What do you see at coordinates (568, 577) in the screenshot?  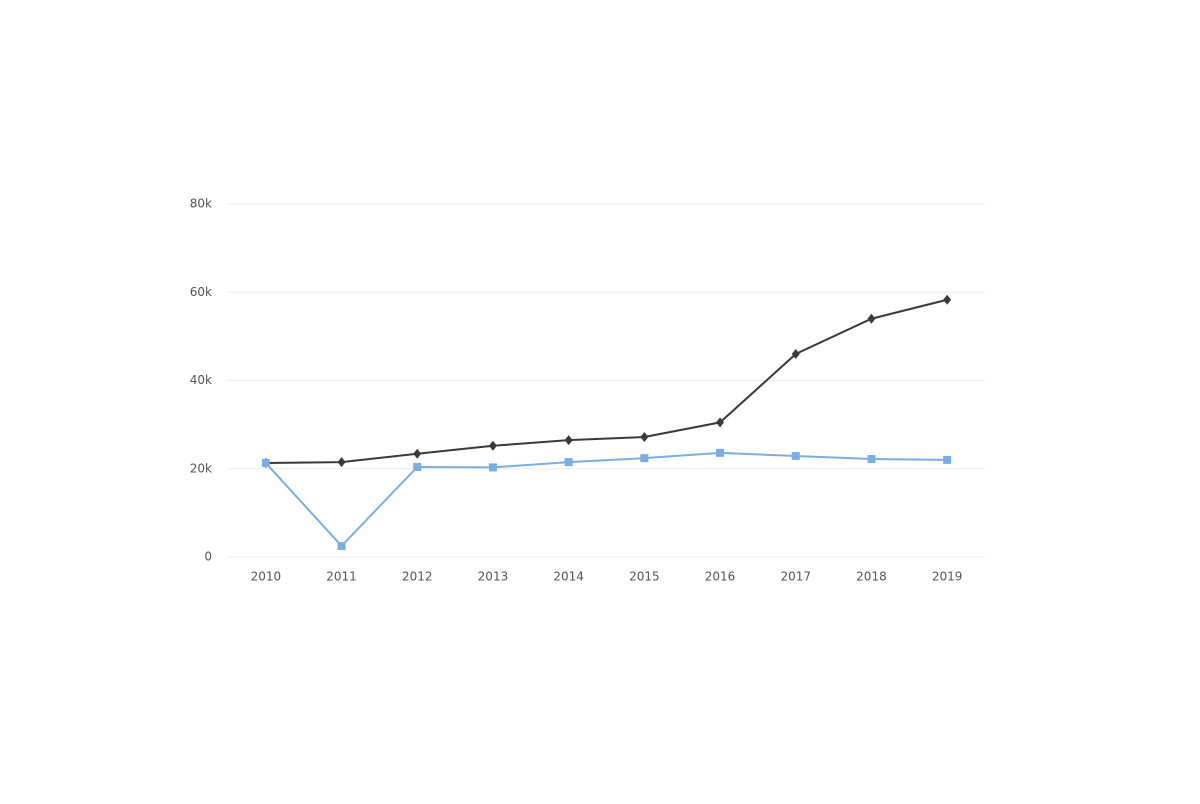 I see `x-tick-label: 2014` at bounding box center [568, 577].